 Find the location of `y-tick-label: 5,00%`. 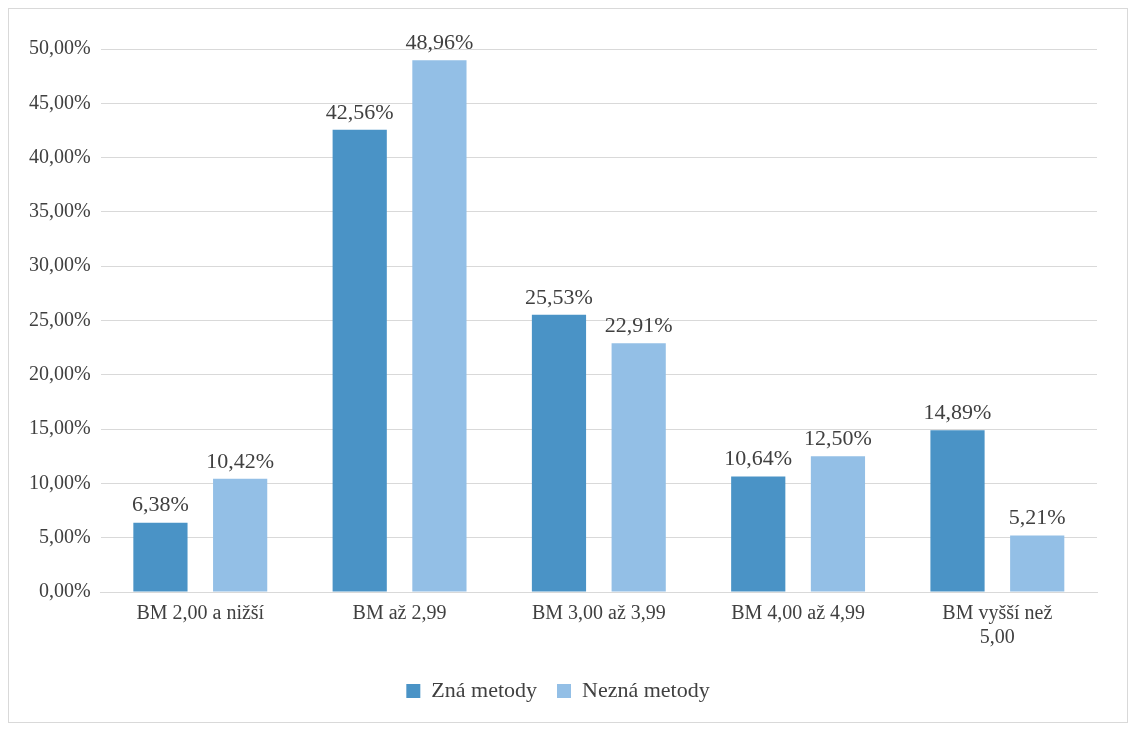

y-tick-label: 5,00% is located at coordinates (64, 535).